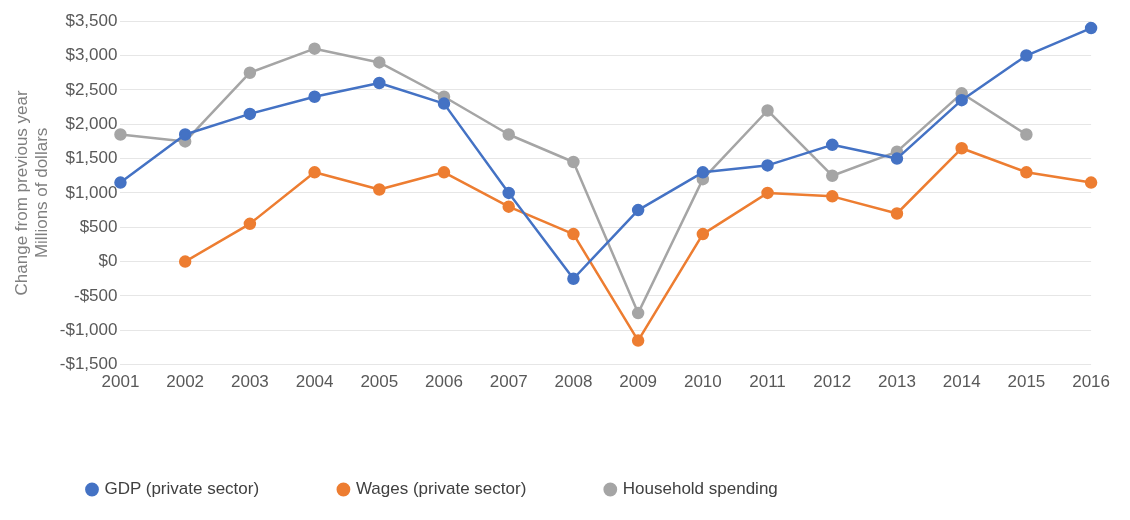 This screenshot has height=520, width=1130. I want to click on y-axis-title: Change from previous year Millions of dollars, so click(31, 193).